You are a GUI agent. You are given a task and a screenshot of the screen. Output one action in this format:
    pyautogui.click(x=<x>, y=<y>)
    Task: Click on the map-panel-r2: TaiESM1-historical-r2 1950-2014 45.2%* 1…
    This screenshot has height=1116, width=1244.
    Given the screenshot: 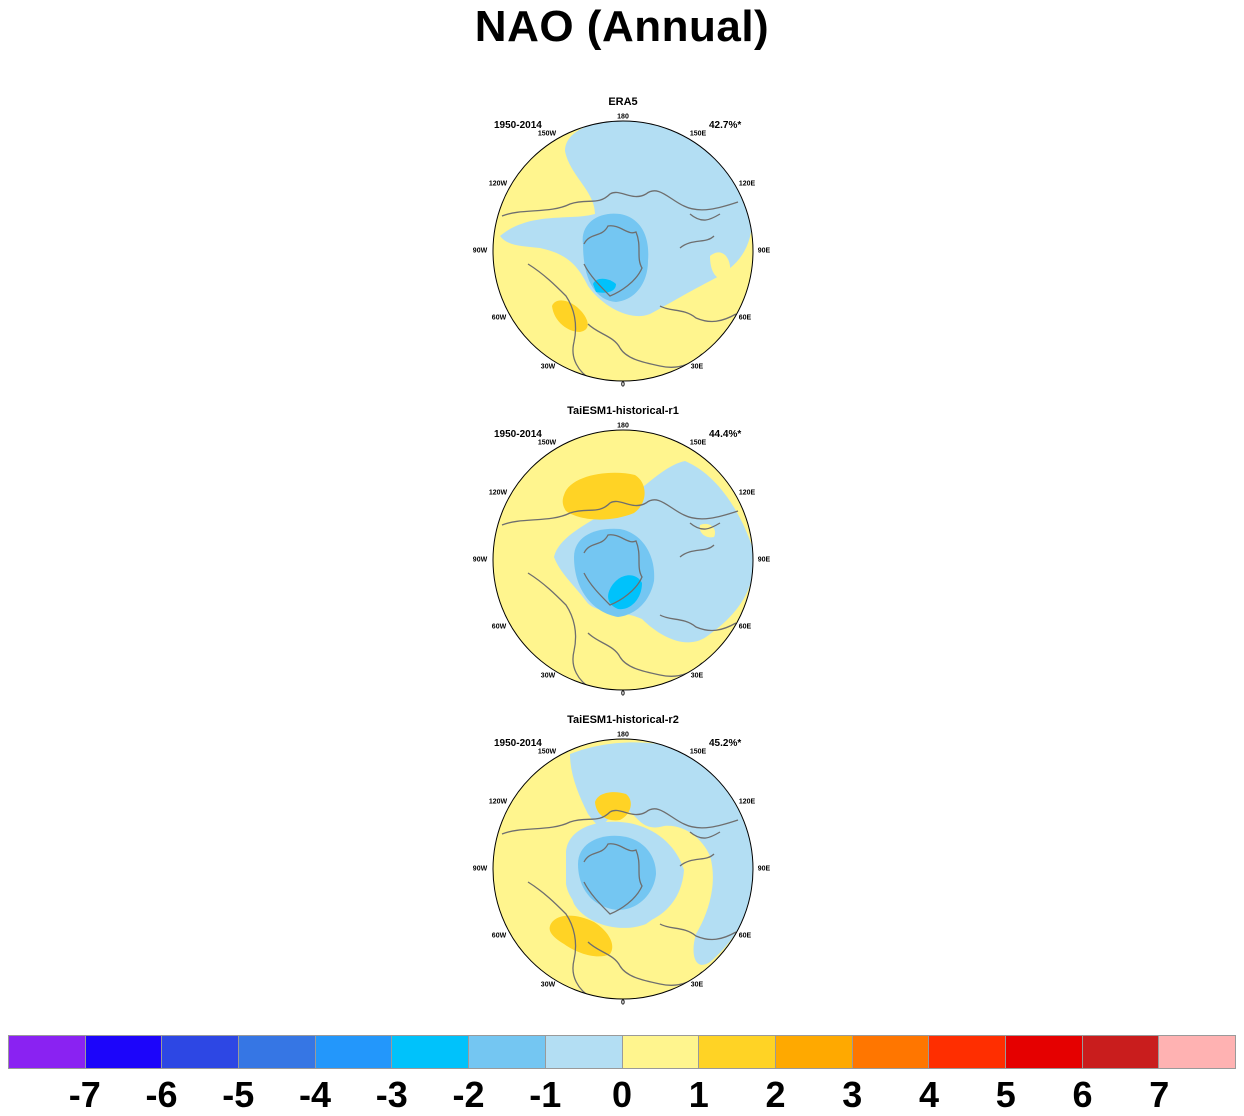 What is the action you would take?
    pyautogui.click(x=623, y=864)
    